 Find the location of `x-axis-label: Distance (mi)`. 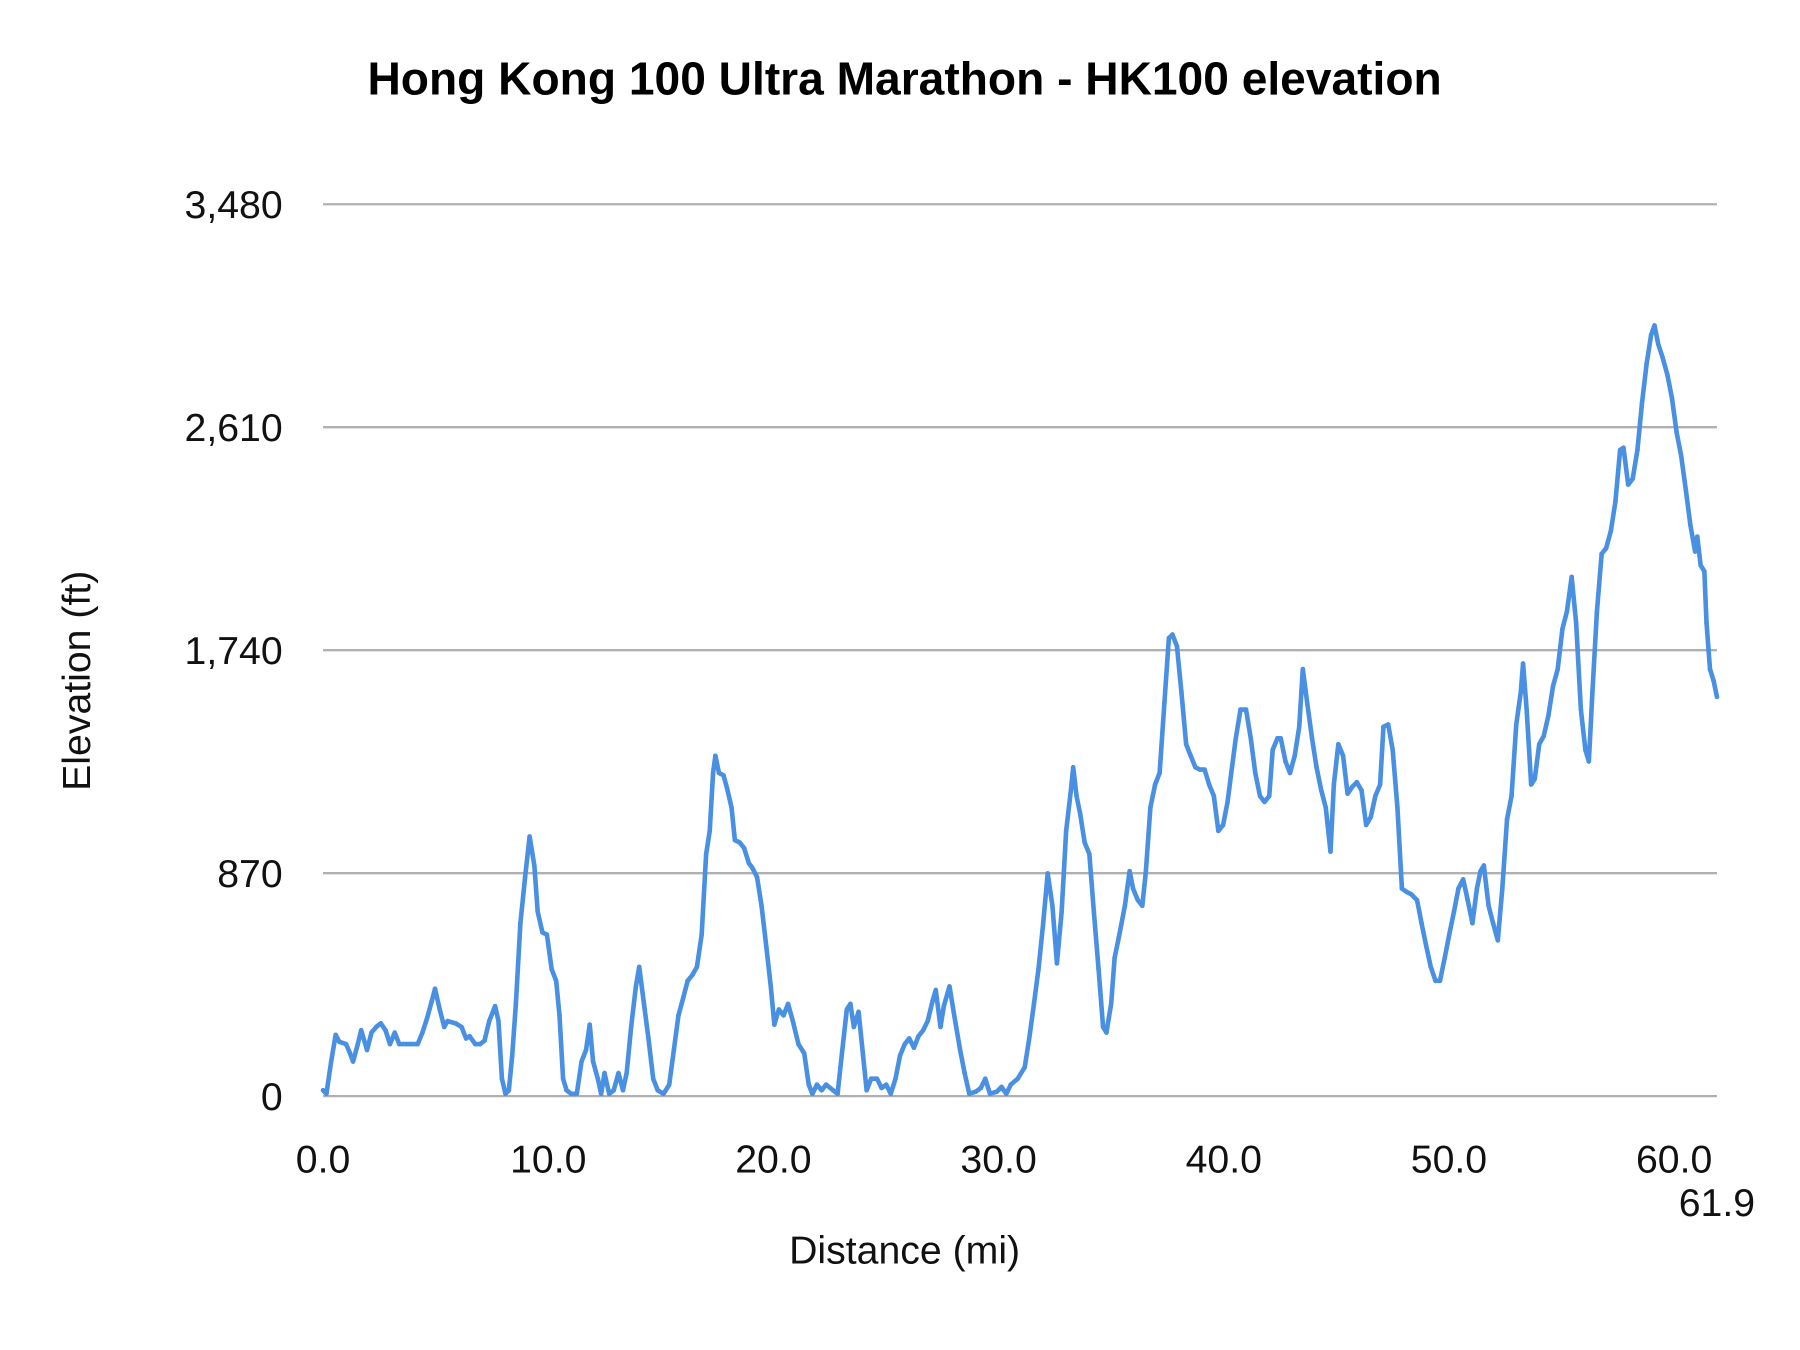

x-axis-label: Distance (mi) is located at coordinates (904, 1250).